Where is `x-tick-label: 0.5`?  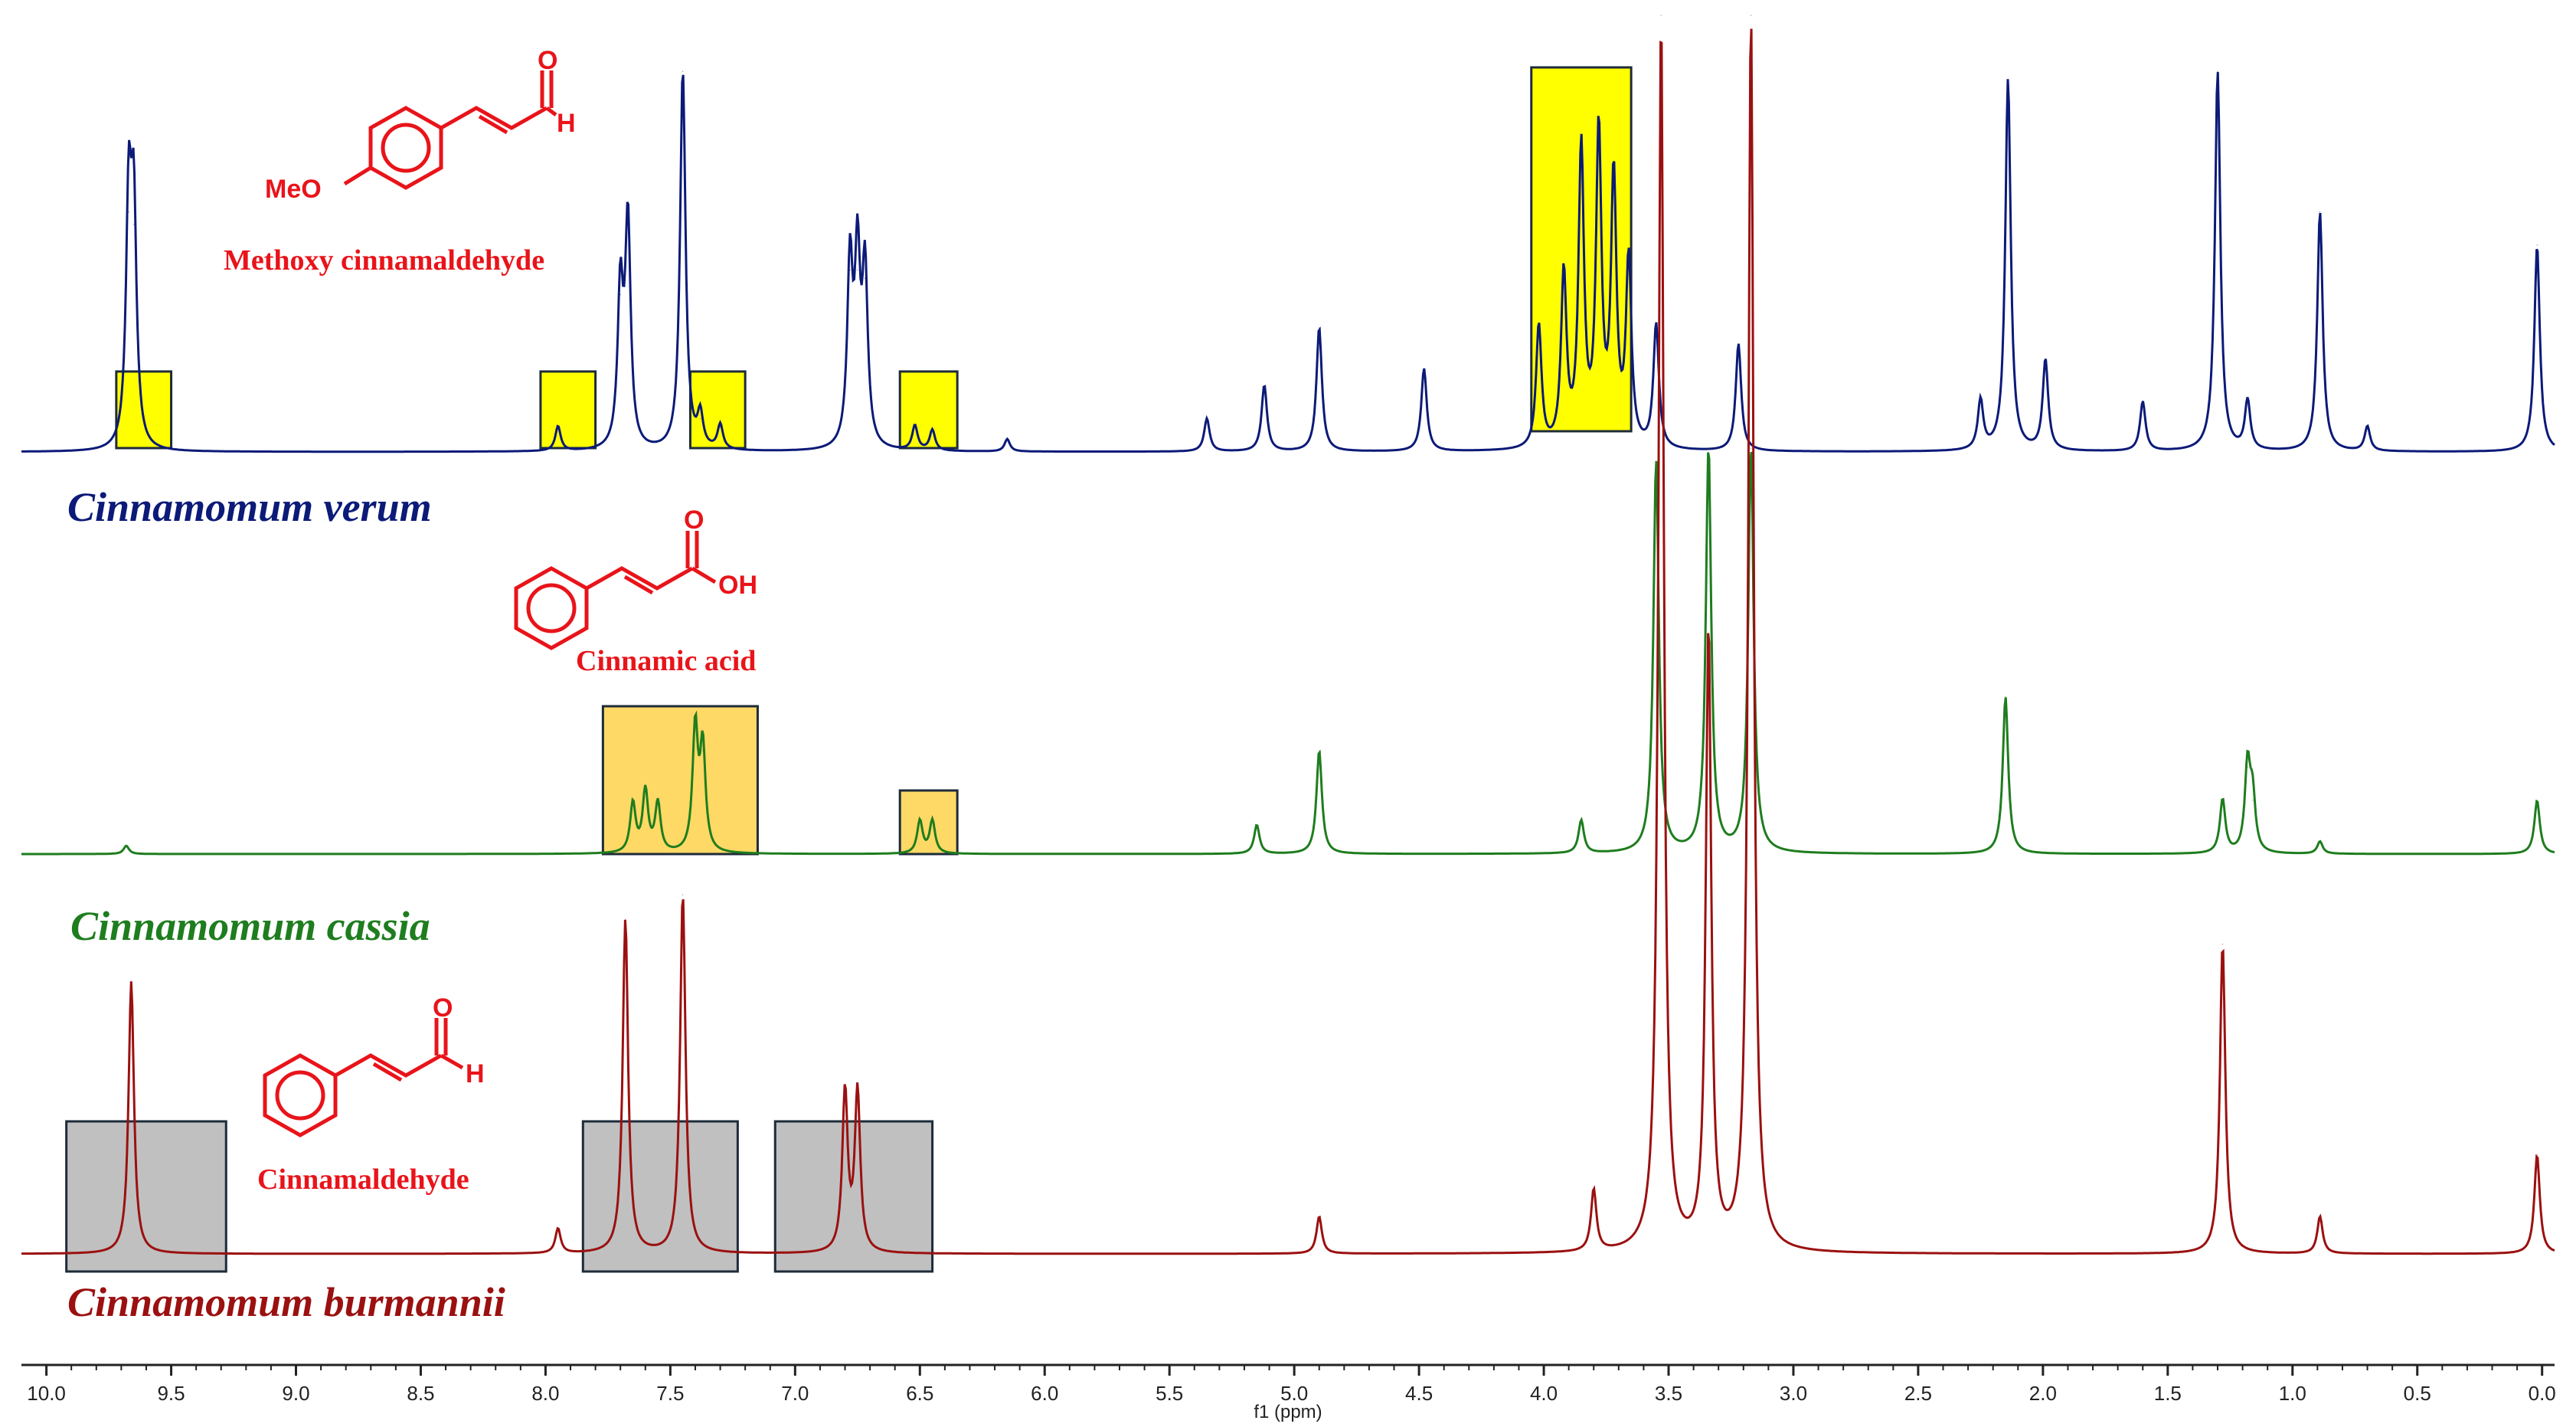 x-tick-label: 0.5 is located at coordinates (2417, 1393).